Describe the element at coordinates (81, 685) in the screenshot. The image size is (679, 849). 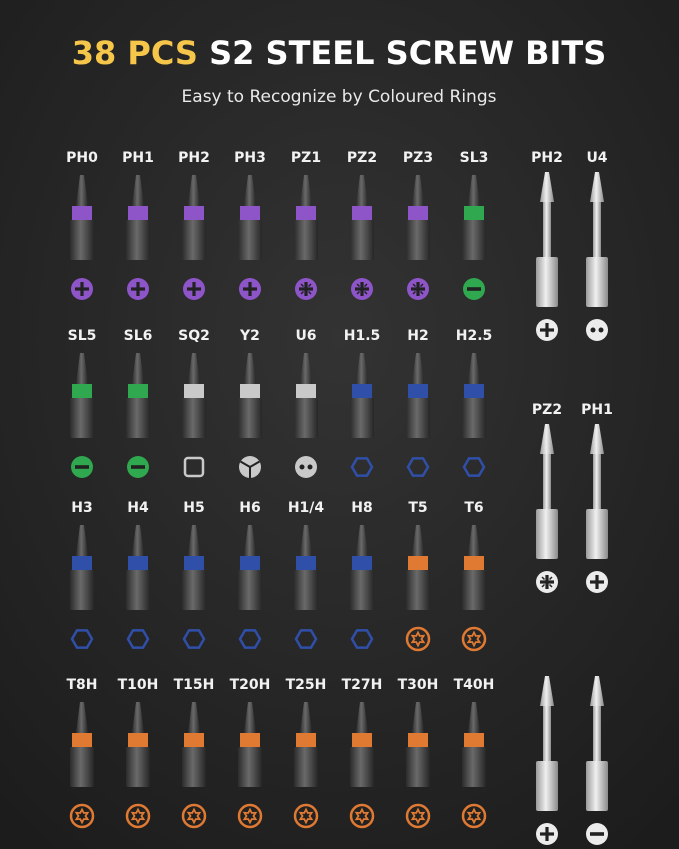
I see `bit-label: T8H` at that location.